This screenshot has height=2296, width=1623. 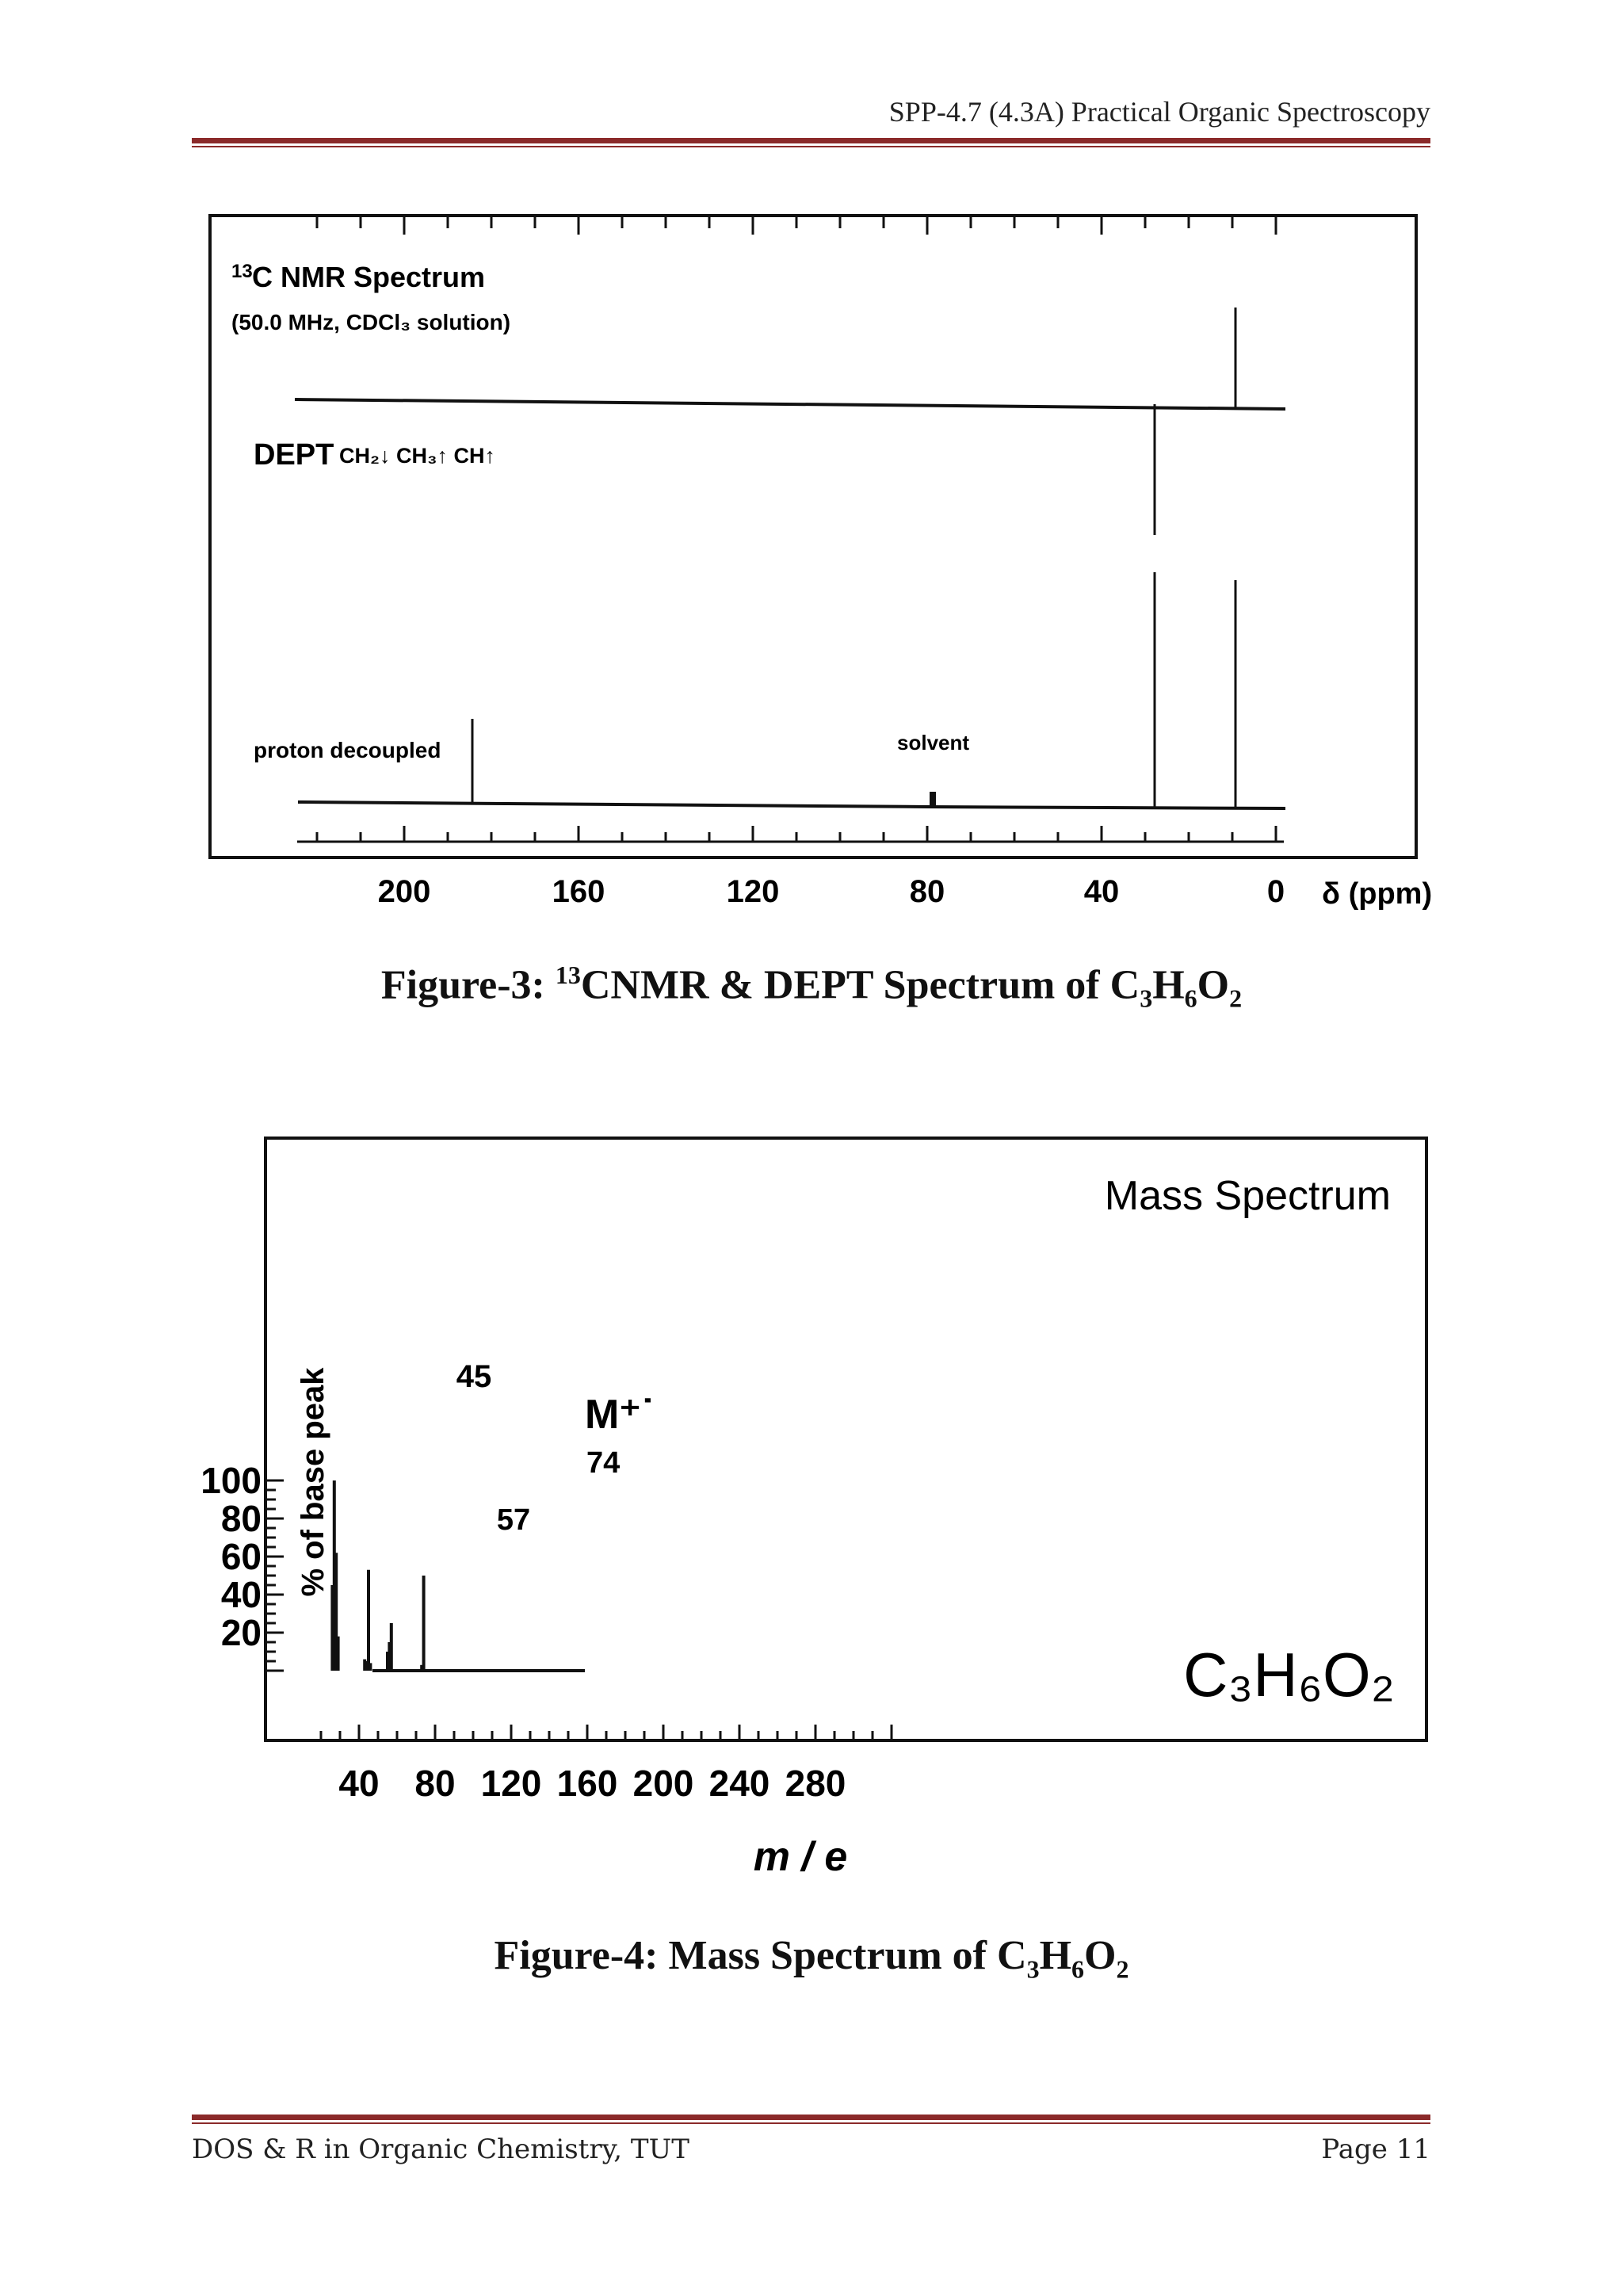 I want to click on ms-x-tick-label: 120, so click(x=511, y=1783).